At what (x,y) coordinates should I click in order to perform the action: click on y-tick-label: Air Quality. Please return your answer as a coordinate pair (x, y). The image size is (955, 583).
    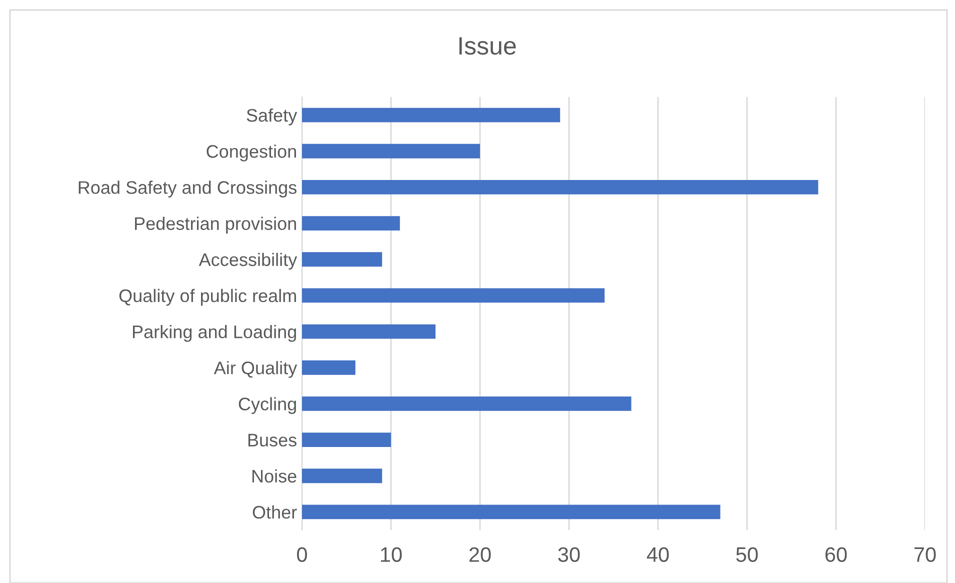
    Looking at the image, I should click on (256, 369).